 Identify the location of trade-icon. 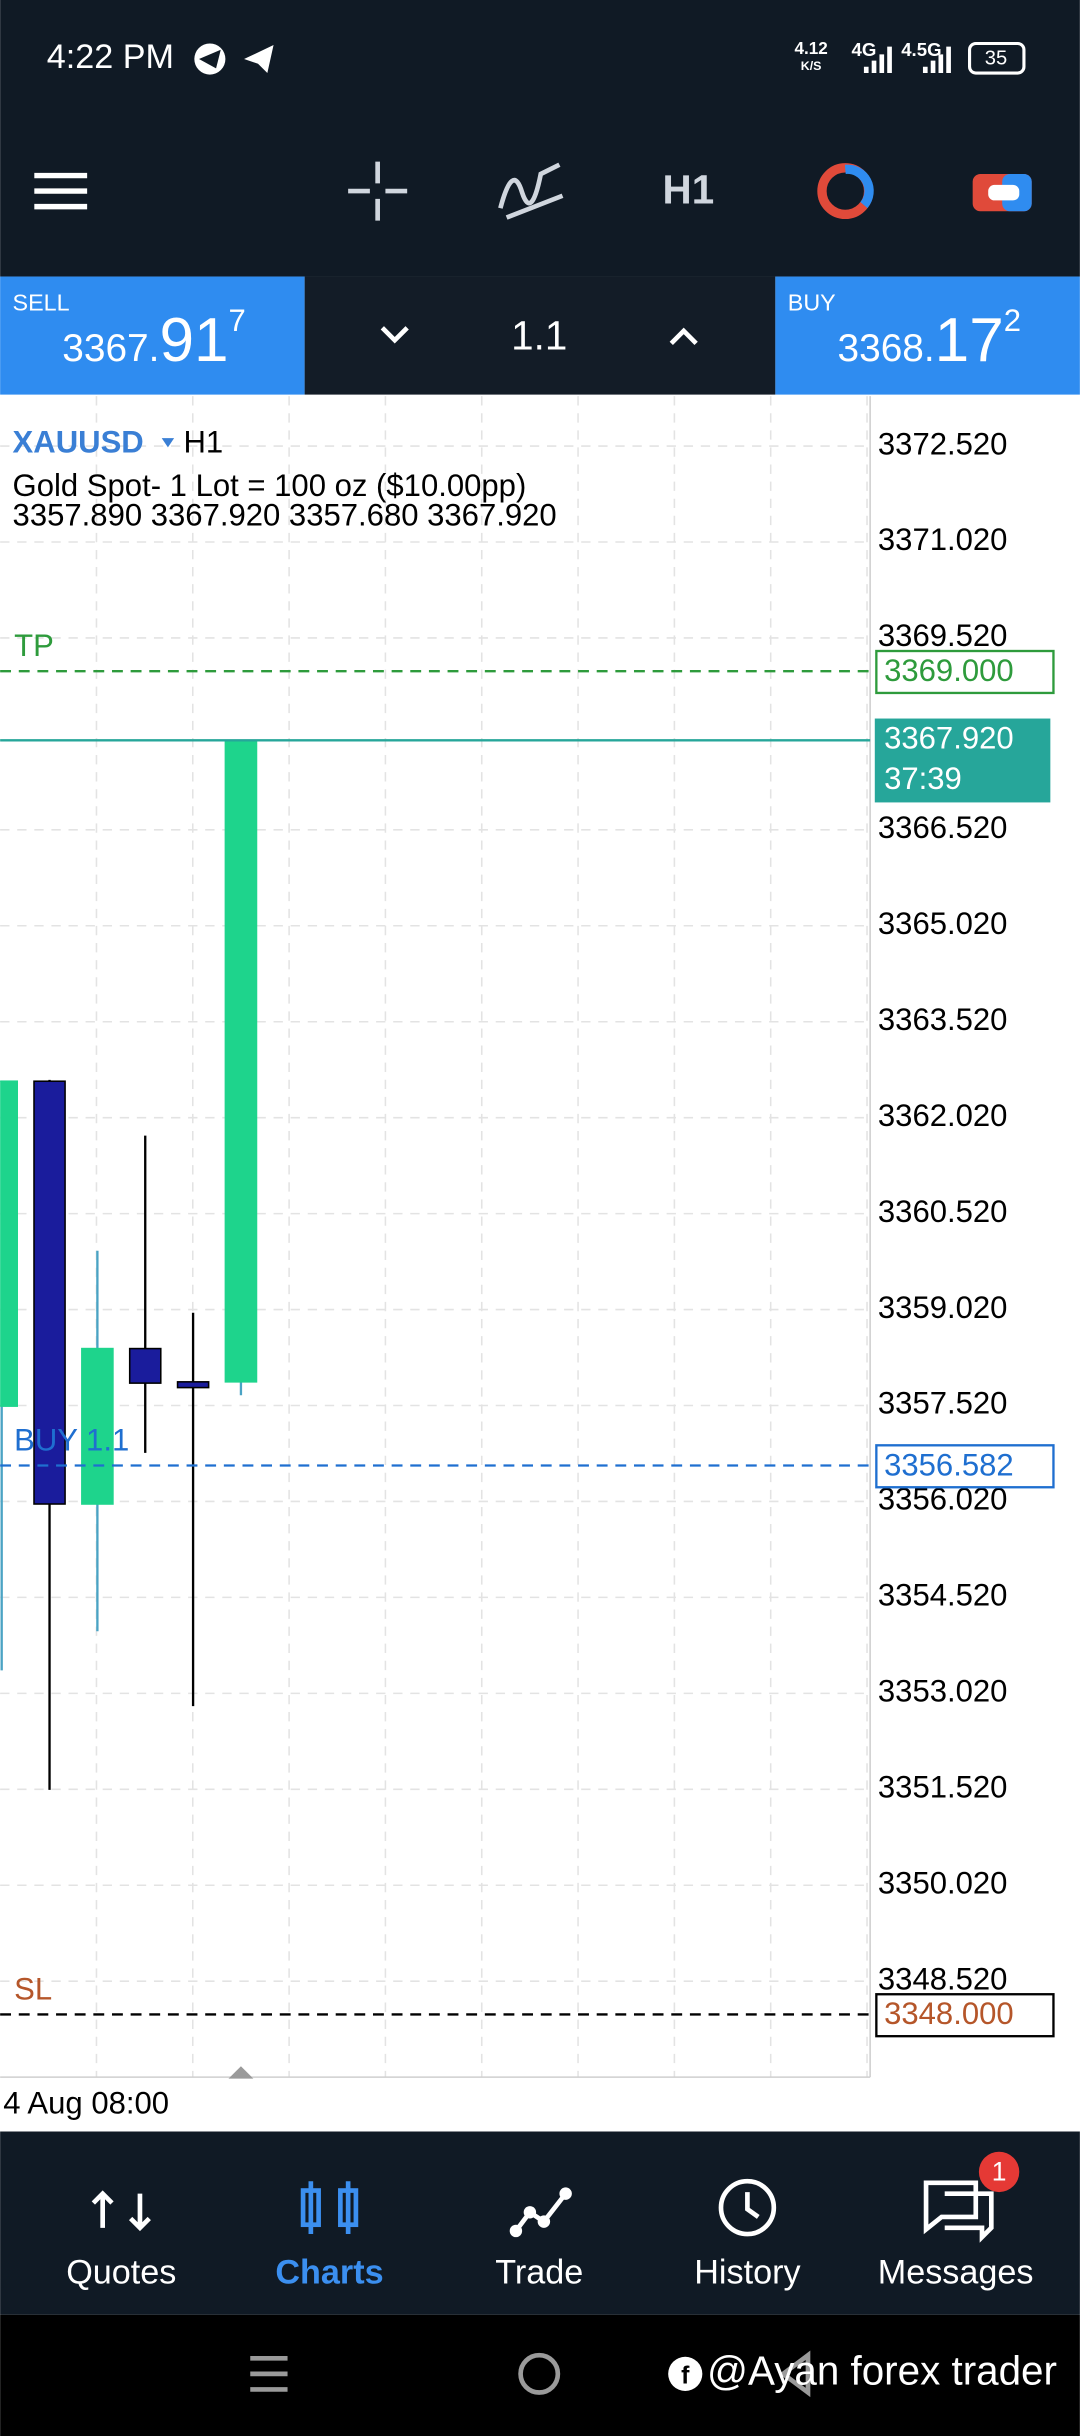
(541, 2212).